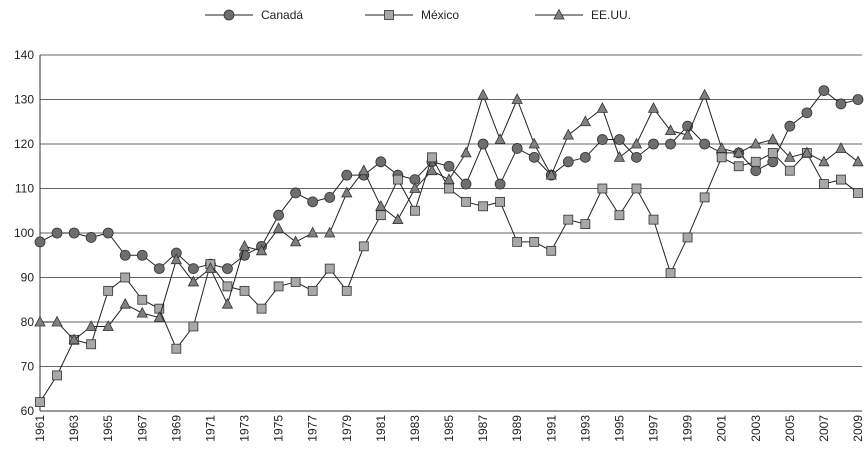  Describe the element at coordinates (24, 233) in the screenshot. I see `y-tick-label: 100` at that location.